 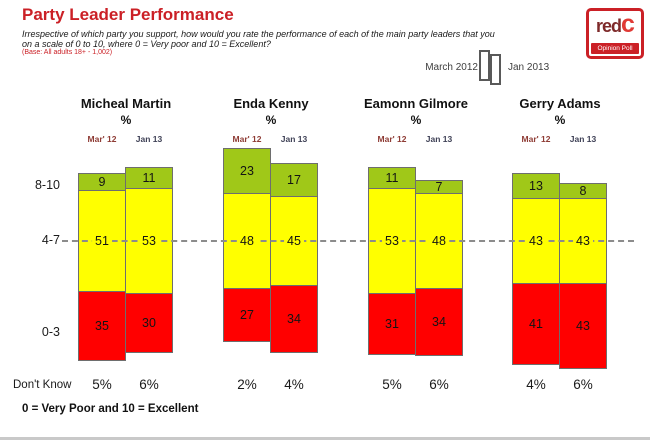 What do you see at coordinates (495, 69) in the screenshot?
I see `legend-jan-swatch` at bounding box center [495, 69].